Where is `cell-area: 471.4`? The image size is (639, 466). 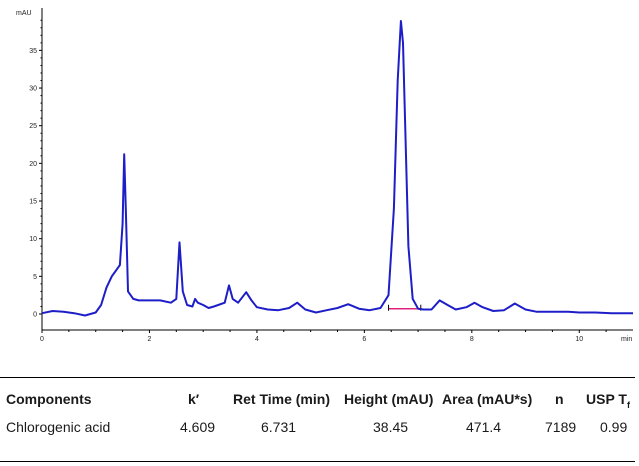
cell-area: 471.4 is located at coordinates (484, 427).